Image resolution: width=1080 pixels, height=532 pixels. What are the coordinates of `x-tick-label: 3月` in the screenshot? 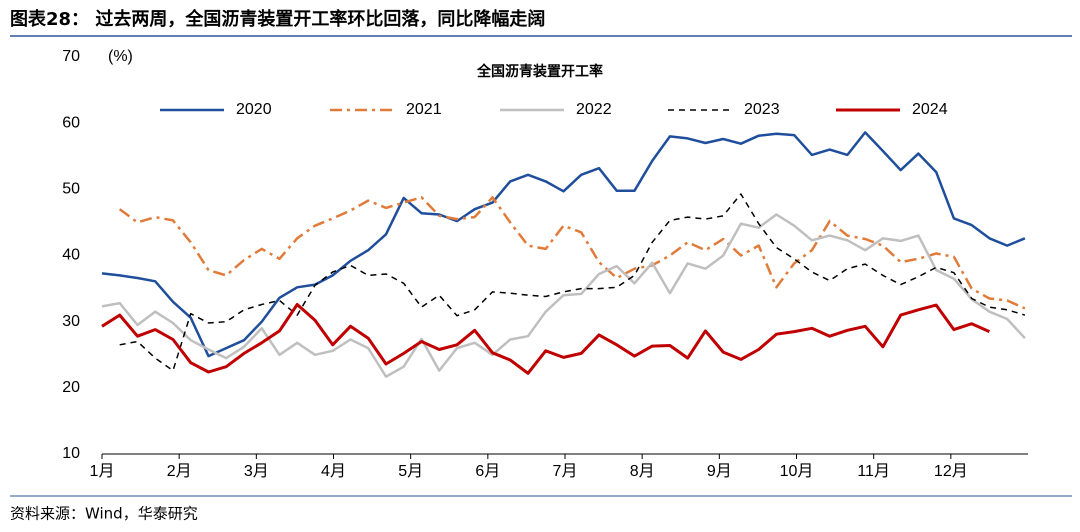 It's located at (256, 471).